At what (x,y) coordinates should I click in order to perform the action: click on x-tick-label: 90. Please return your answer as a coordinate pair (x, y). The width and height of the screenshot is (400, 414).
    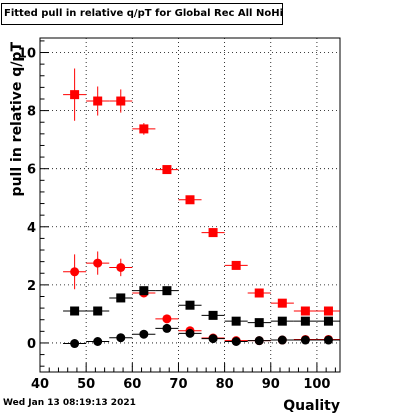
    Looking at the image, I should click on (271, 384).